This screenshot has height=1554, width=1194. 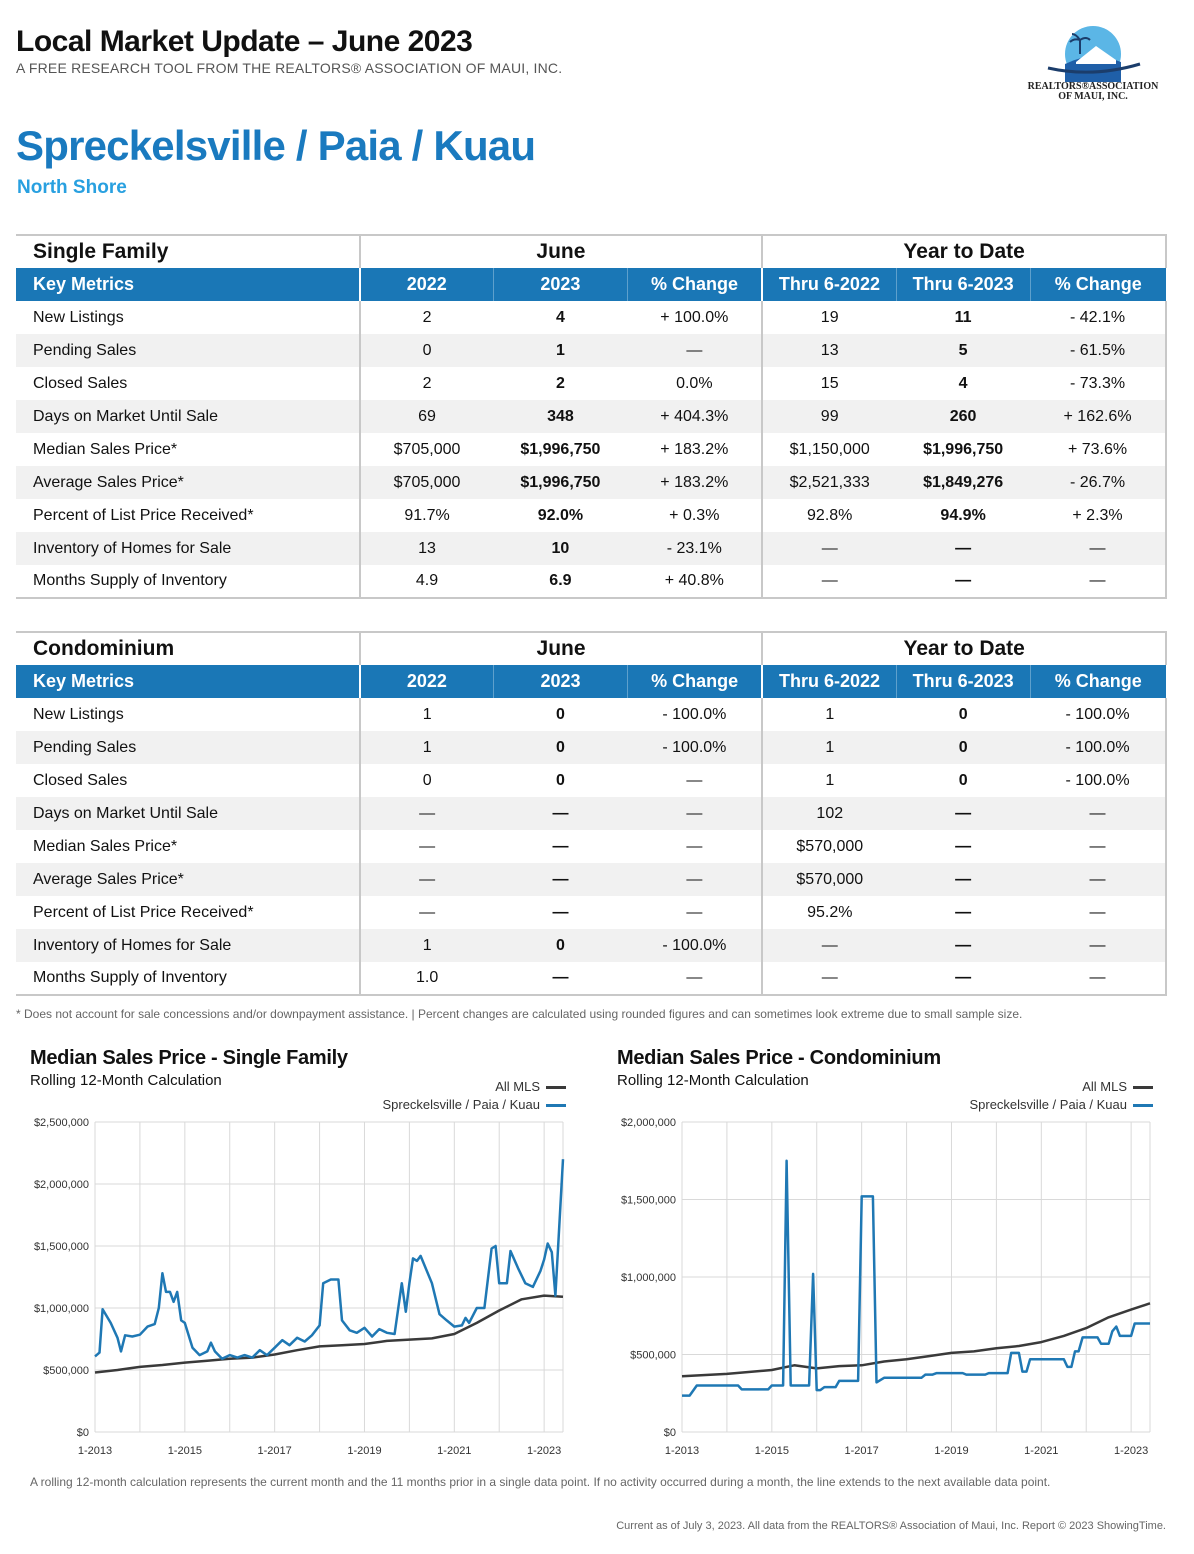 I want to click on metric-value: + 162.6%, so click(x=1098, y=416).